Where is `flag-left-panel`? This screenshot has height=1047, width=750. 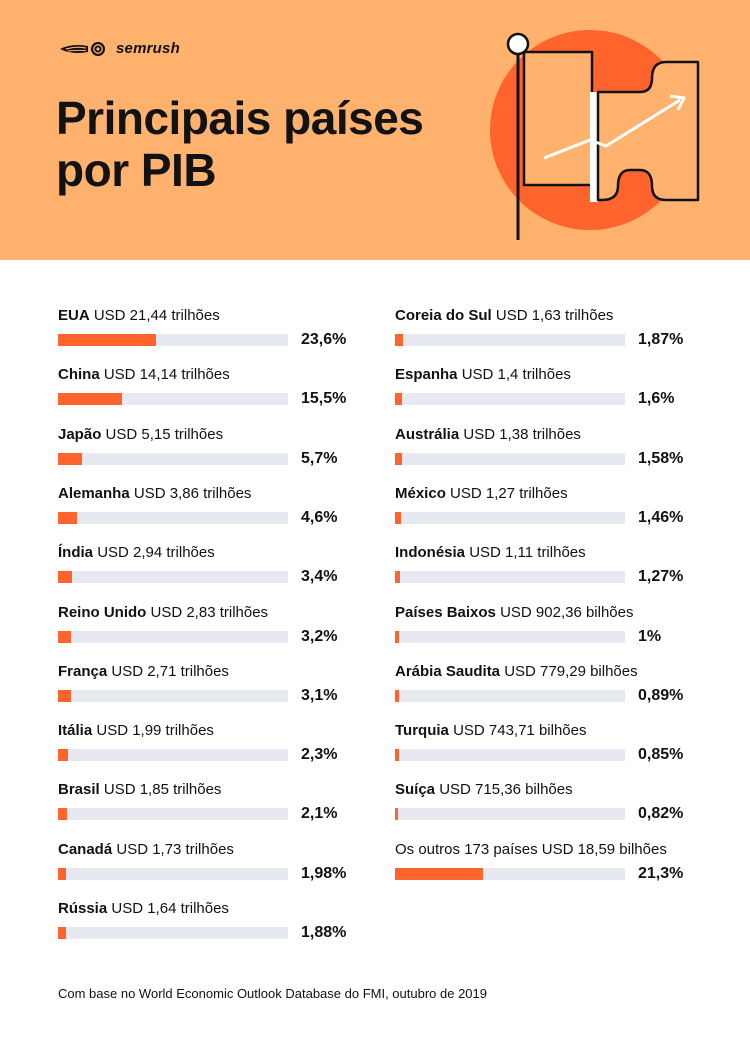 flag-left-panel is located at coordinates (558, 118).